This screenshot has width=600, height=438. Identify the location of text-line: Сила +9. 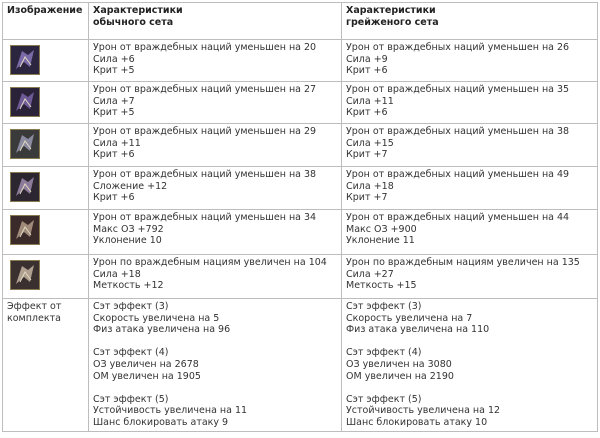
(367, 59).